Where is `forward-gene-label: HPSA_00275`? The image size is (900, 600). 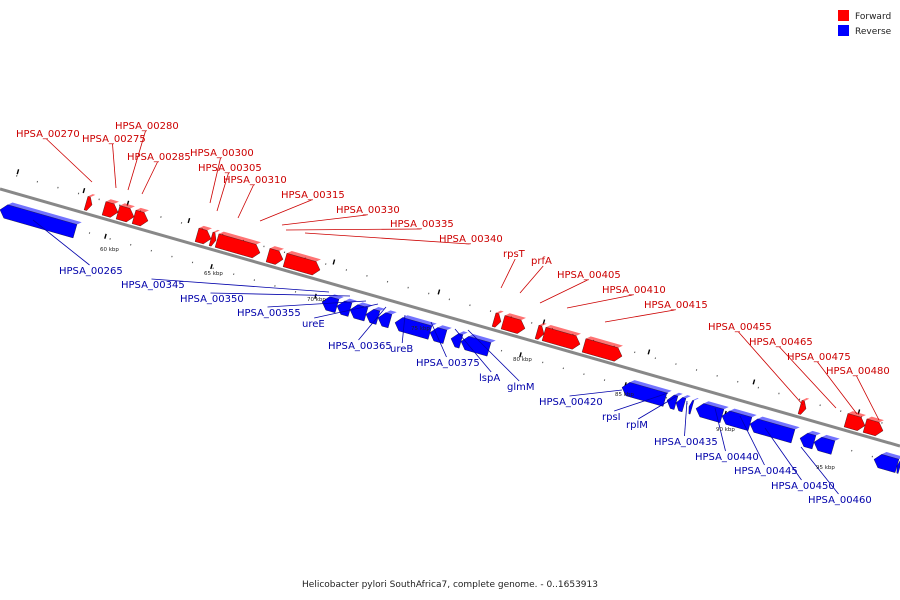 forward-gene-label: HPSA_00275 is located at coordinates (114, 139).